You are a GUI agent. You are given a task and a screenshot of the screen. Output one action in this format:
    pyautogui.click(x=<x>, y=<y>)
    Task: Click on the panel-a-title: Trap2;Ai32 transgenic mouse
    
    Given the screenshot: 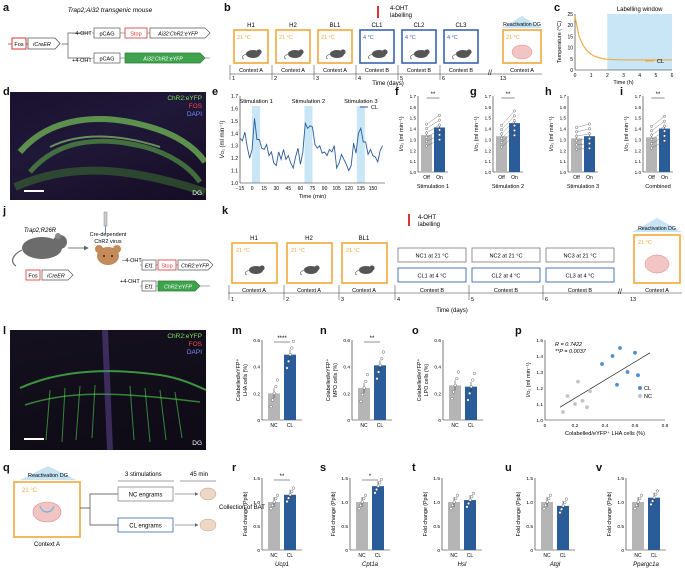 What is the action you would take?
    pyautogui.click(x=110, y=10)
    